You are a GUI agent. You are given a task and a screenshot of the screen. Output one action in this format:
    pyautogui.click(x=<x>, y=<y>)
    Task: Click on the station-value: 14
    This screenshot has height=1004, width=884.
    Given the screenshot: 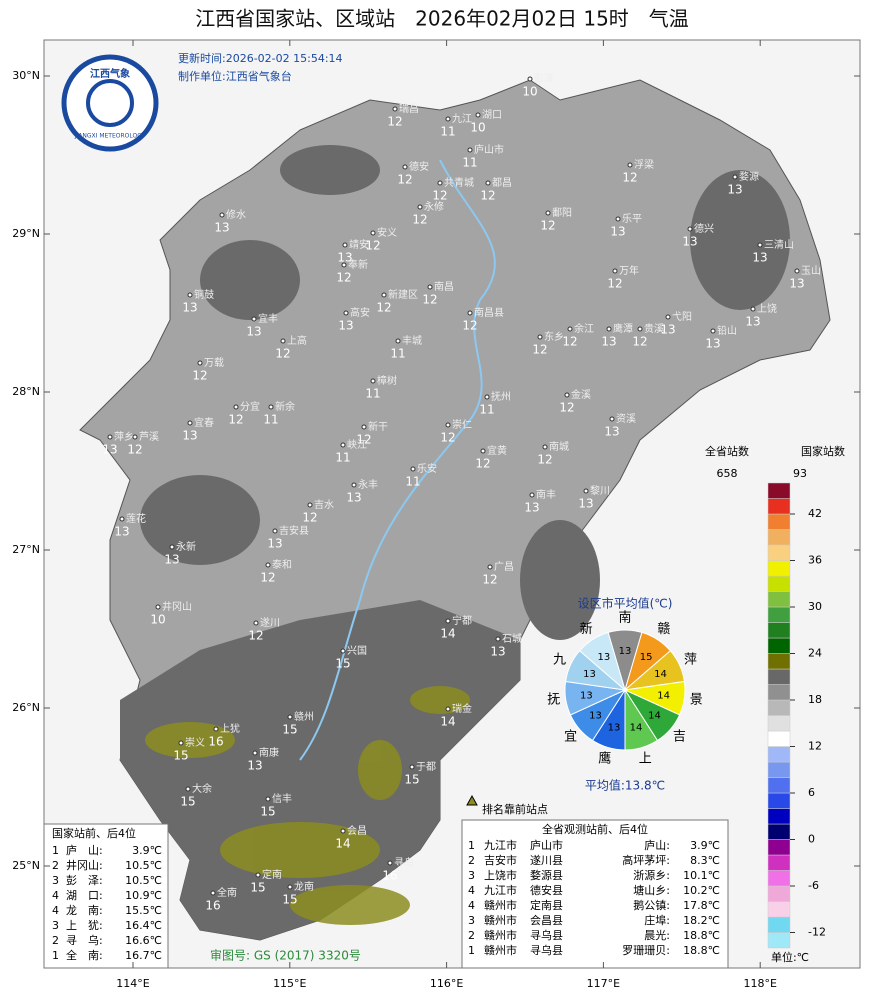 What is the action you would take?
    pyautogui.click(x=447, y=722)
    